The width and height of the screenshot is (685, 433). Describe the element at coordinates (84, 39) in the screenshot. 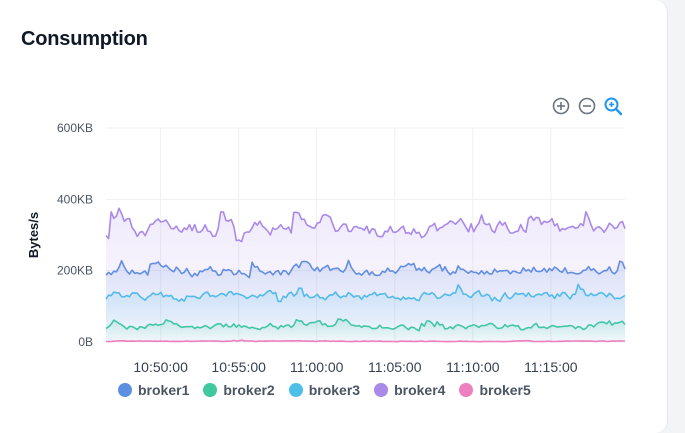

I see `chart-title: Consumption` at that location.